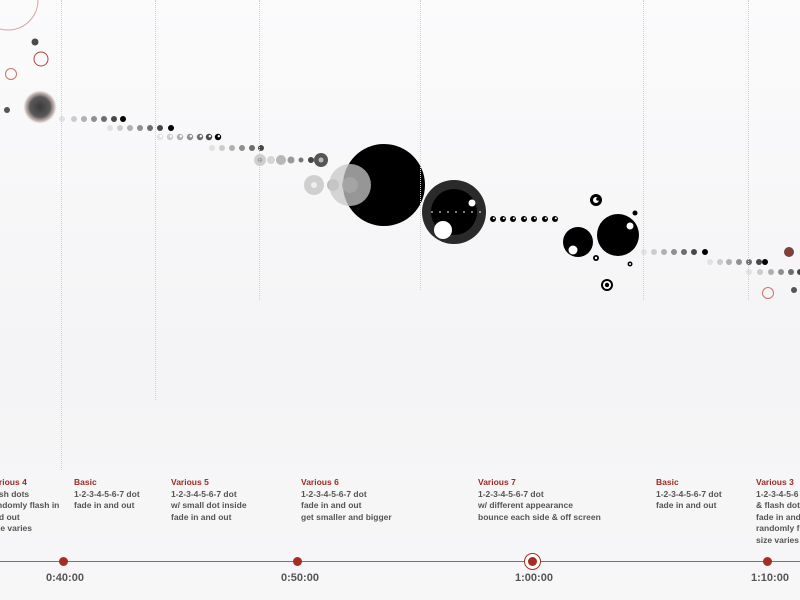 This screenshot has width=800, height=600. Describe the element at coordinates (400, 561) in the screenshot. I see `timeline-axis` at that location.